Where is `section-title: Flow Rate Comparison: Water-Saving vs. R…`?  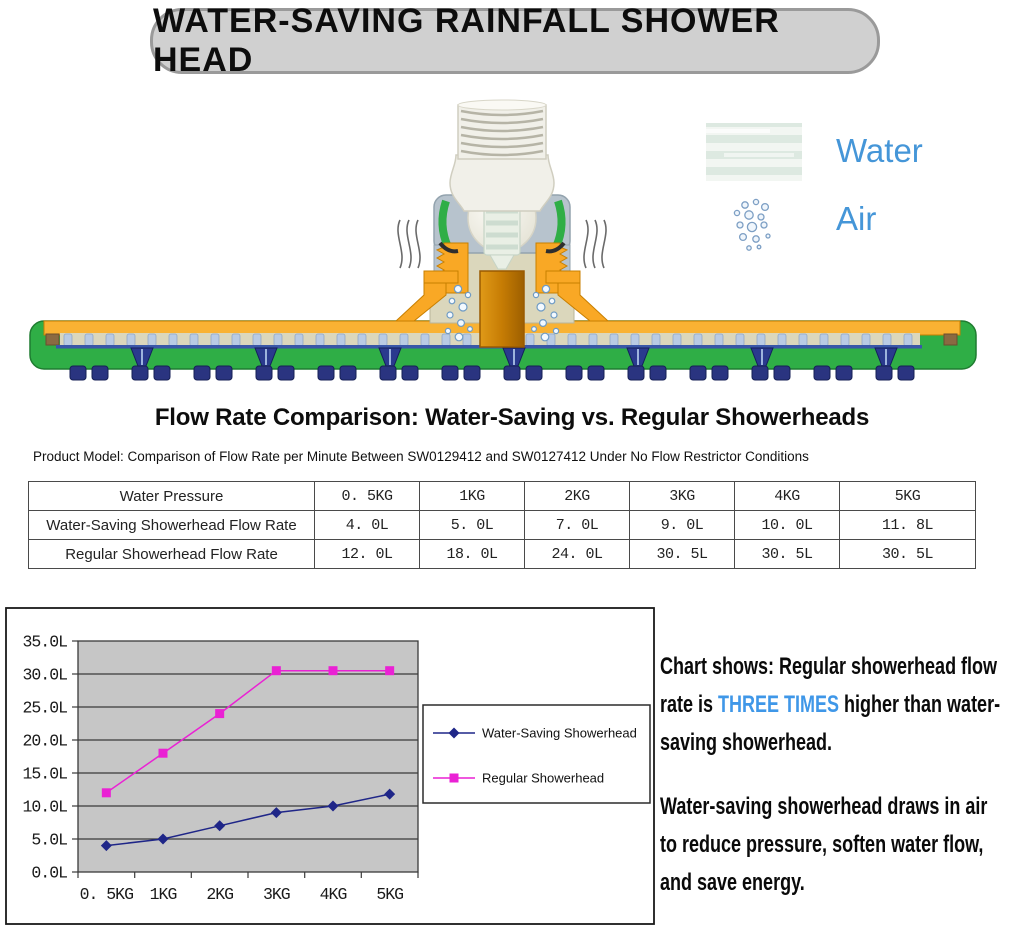 section-title: Flow Rate Comparison: Water-Saving vs. R… is located at coordinates (512, 417).